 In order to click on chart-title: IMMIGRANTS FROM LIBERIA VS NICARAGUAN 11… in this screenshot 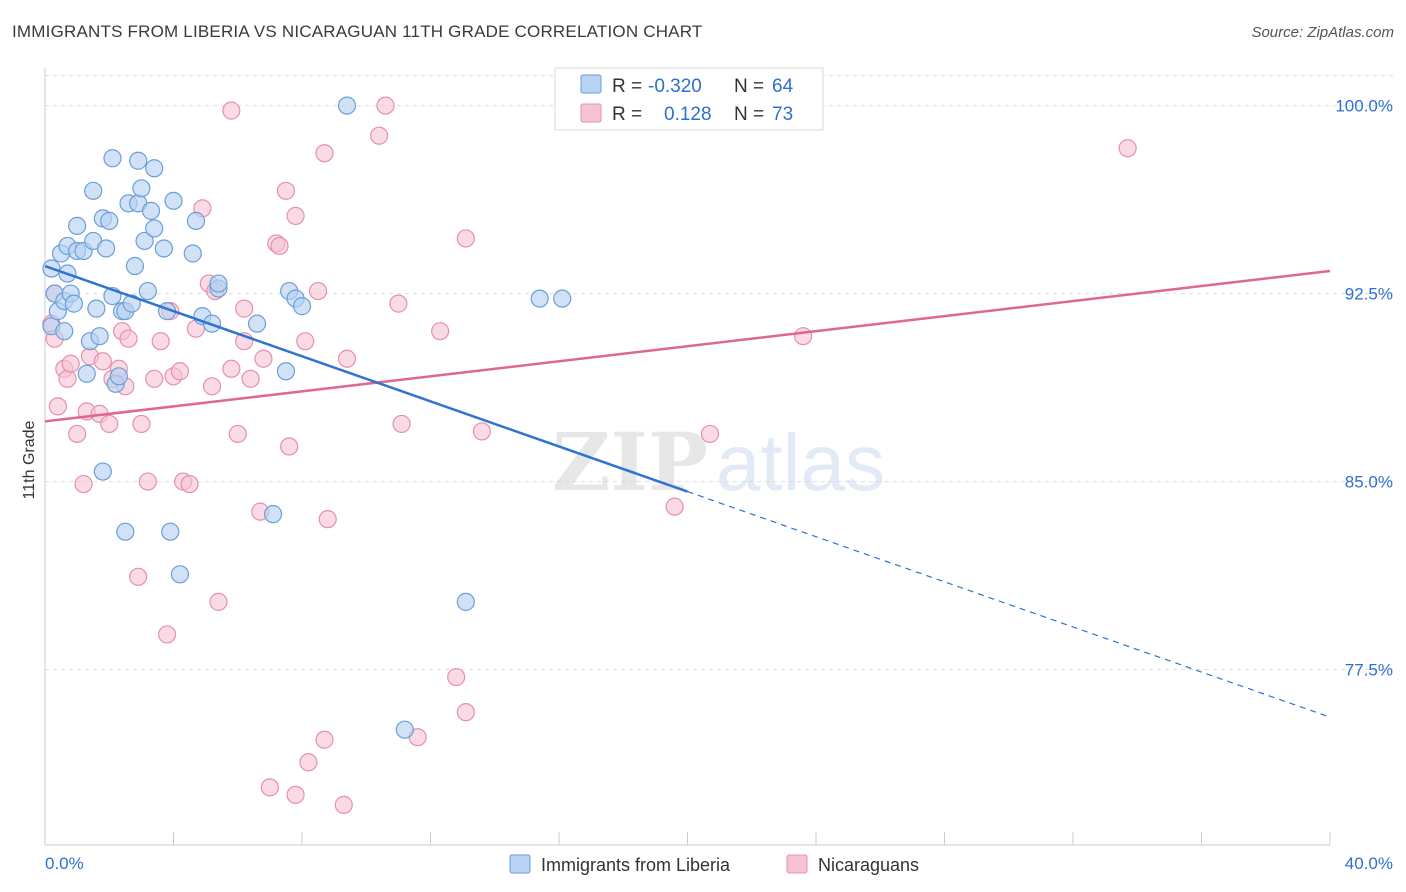, I will do `click(357, 31)`.